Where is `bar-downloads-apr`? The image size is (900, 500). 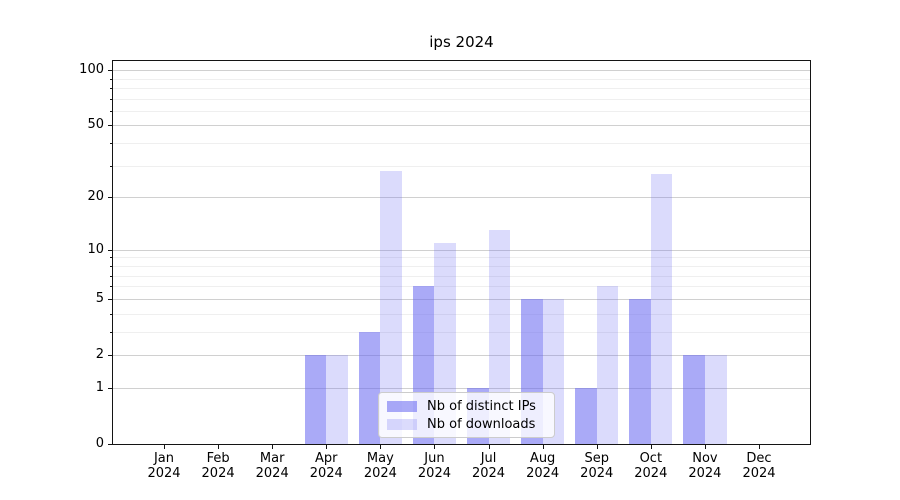 bar-downloads-apr is located at coordinates (337, 399).